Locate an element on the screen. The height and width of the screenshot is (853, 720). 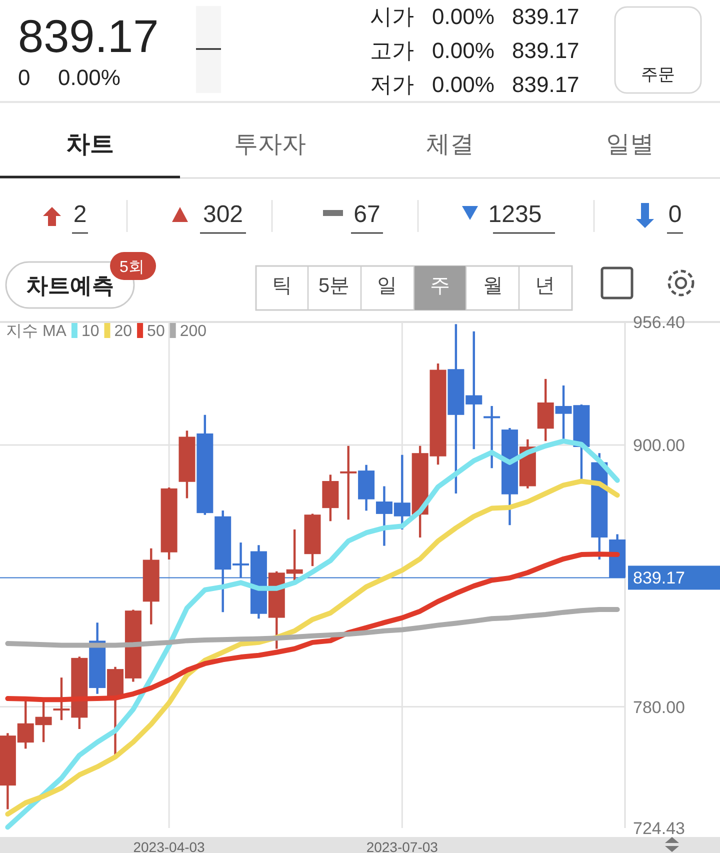
ref-line-label: 839.17 is located at coordinates (659, 578).